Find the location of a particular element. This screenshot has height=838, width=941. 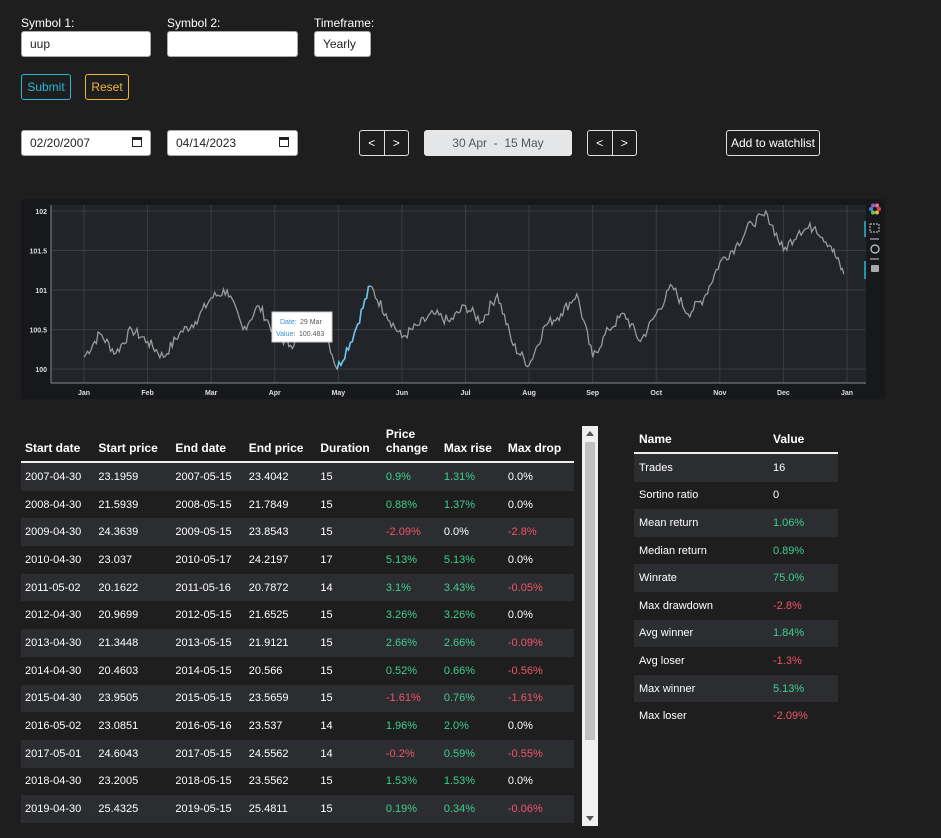

table-cell: 23.537 is located at coordinates (280, 726).